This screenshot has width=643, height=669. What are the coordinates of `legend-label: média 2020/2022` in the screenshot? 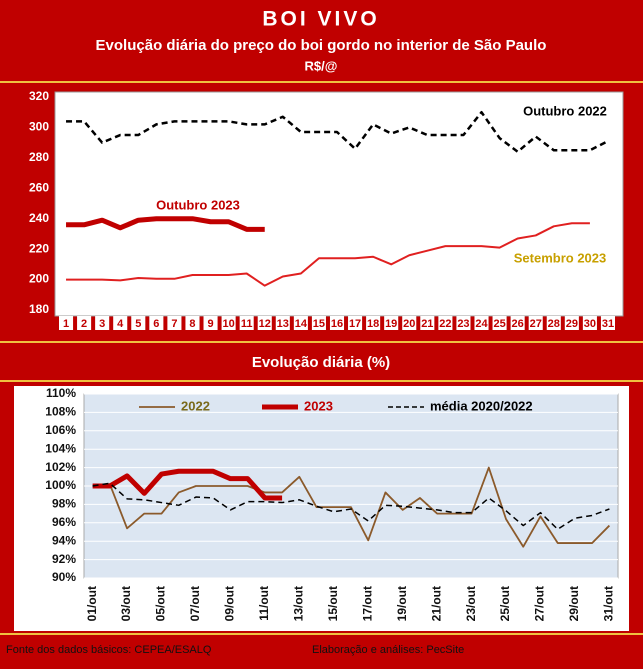 It's located at (481, 405).